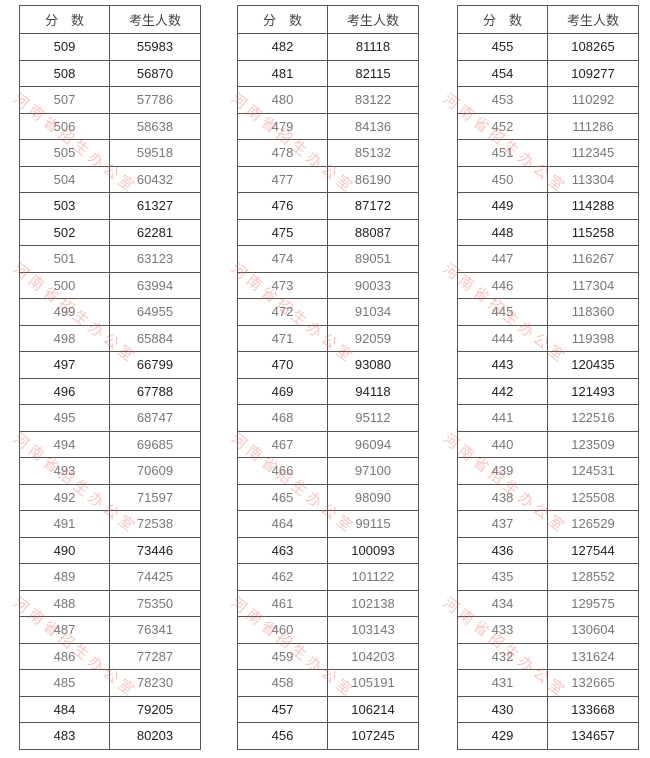  I want to click on table-row: 472 91034, so click(328, 312).